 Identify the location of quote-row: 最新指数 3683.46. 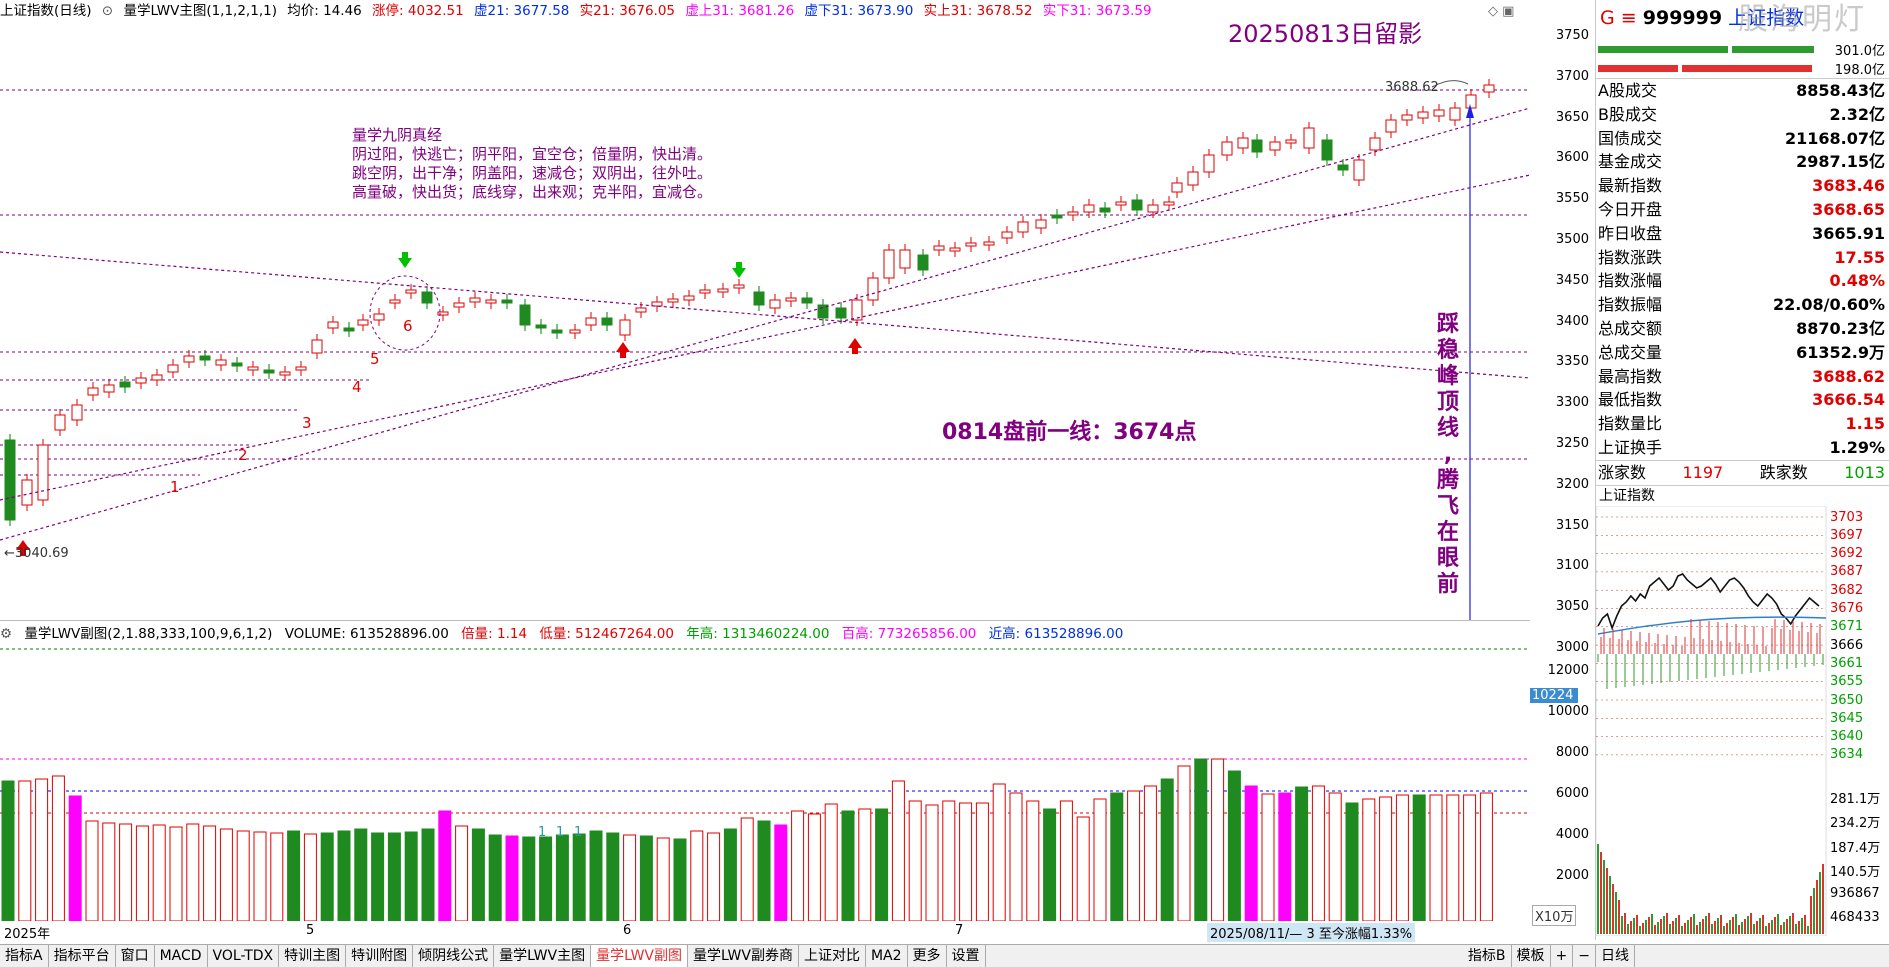
(1742, 186).